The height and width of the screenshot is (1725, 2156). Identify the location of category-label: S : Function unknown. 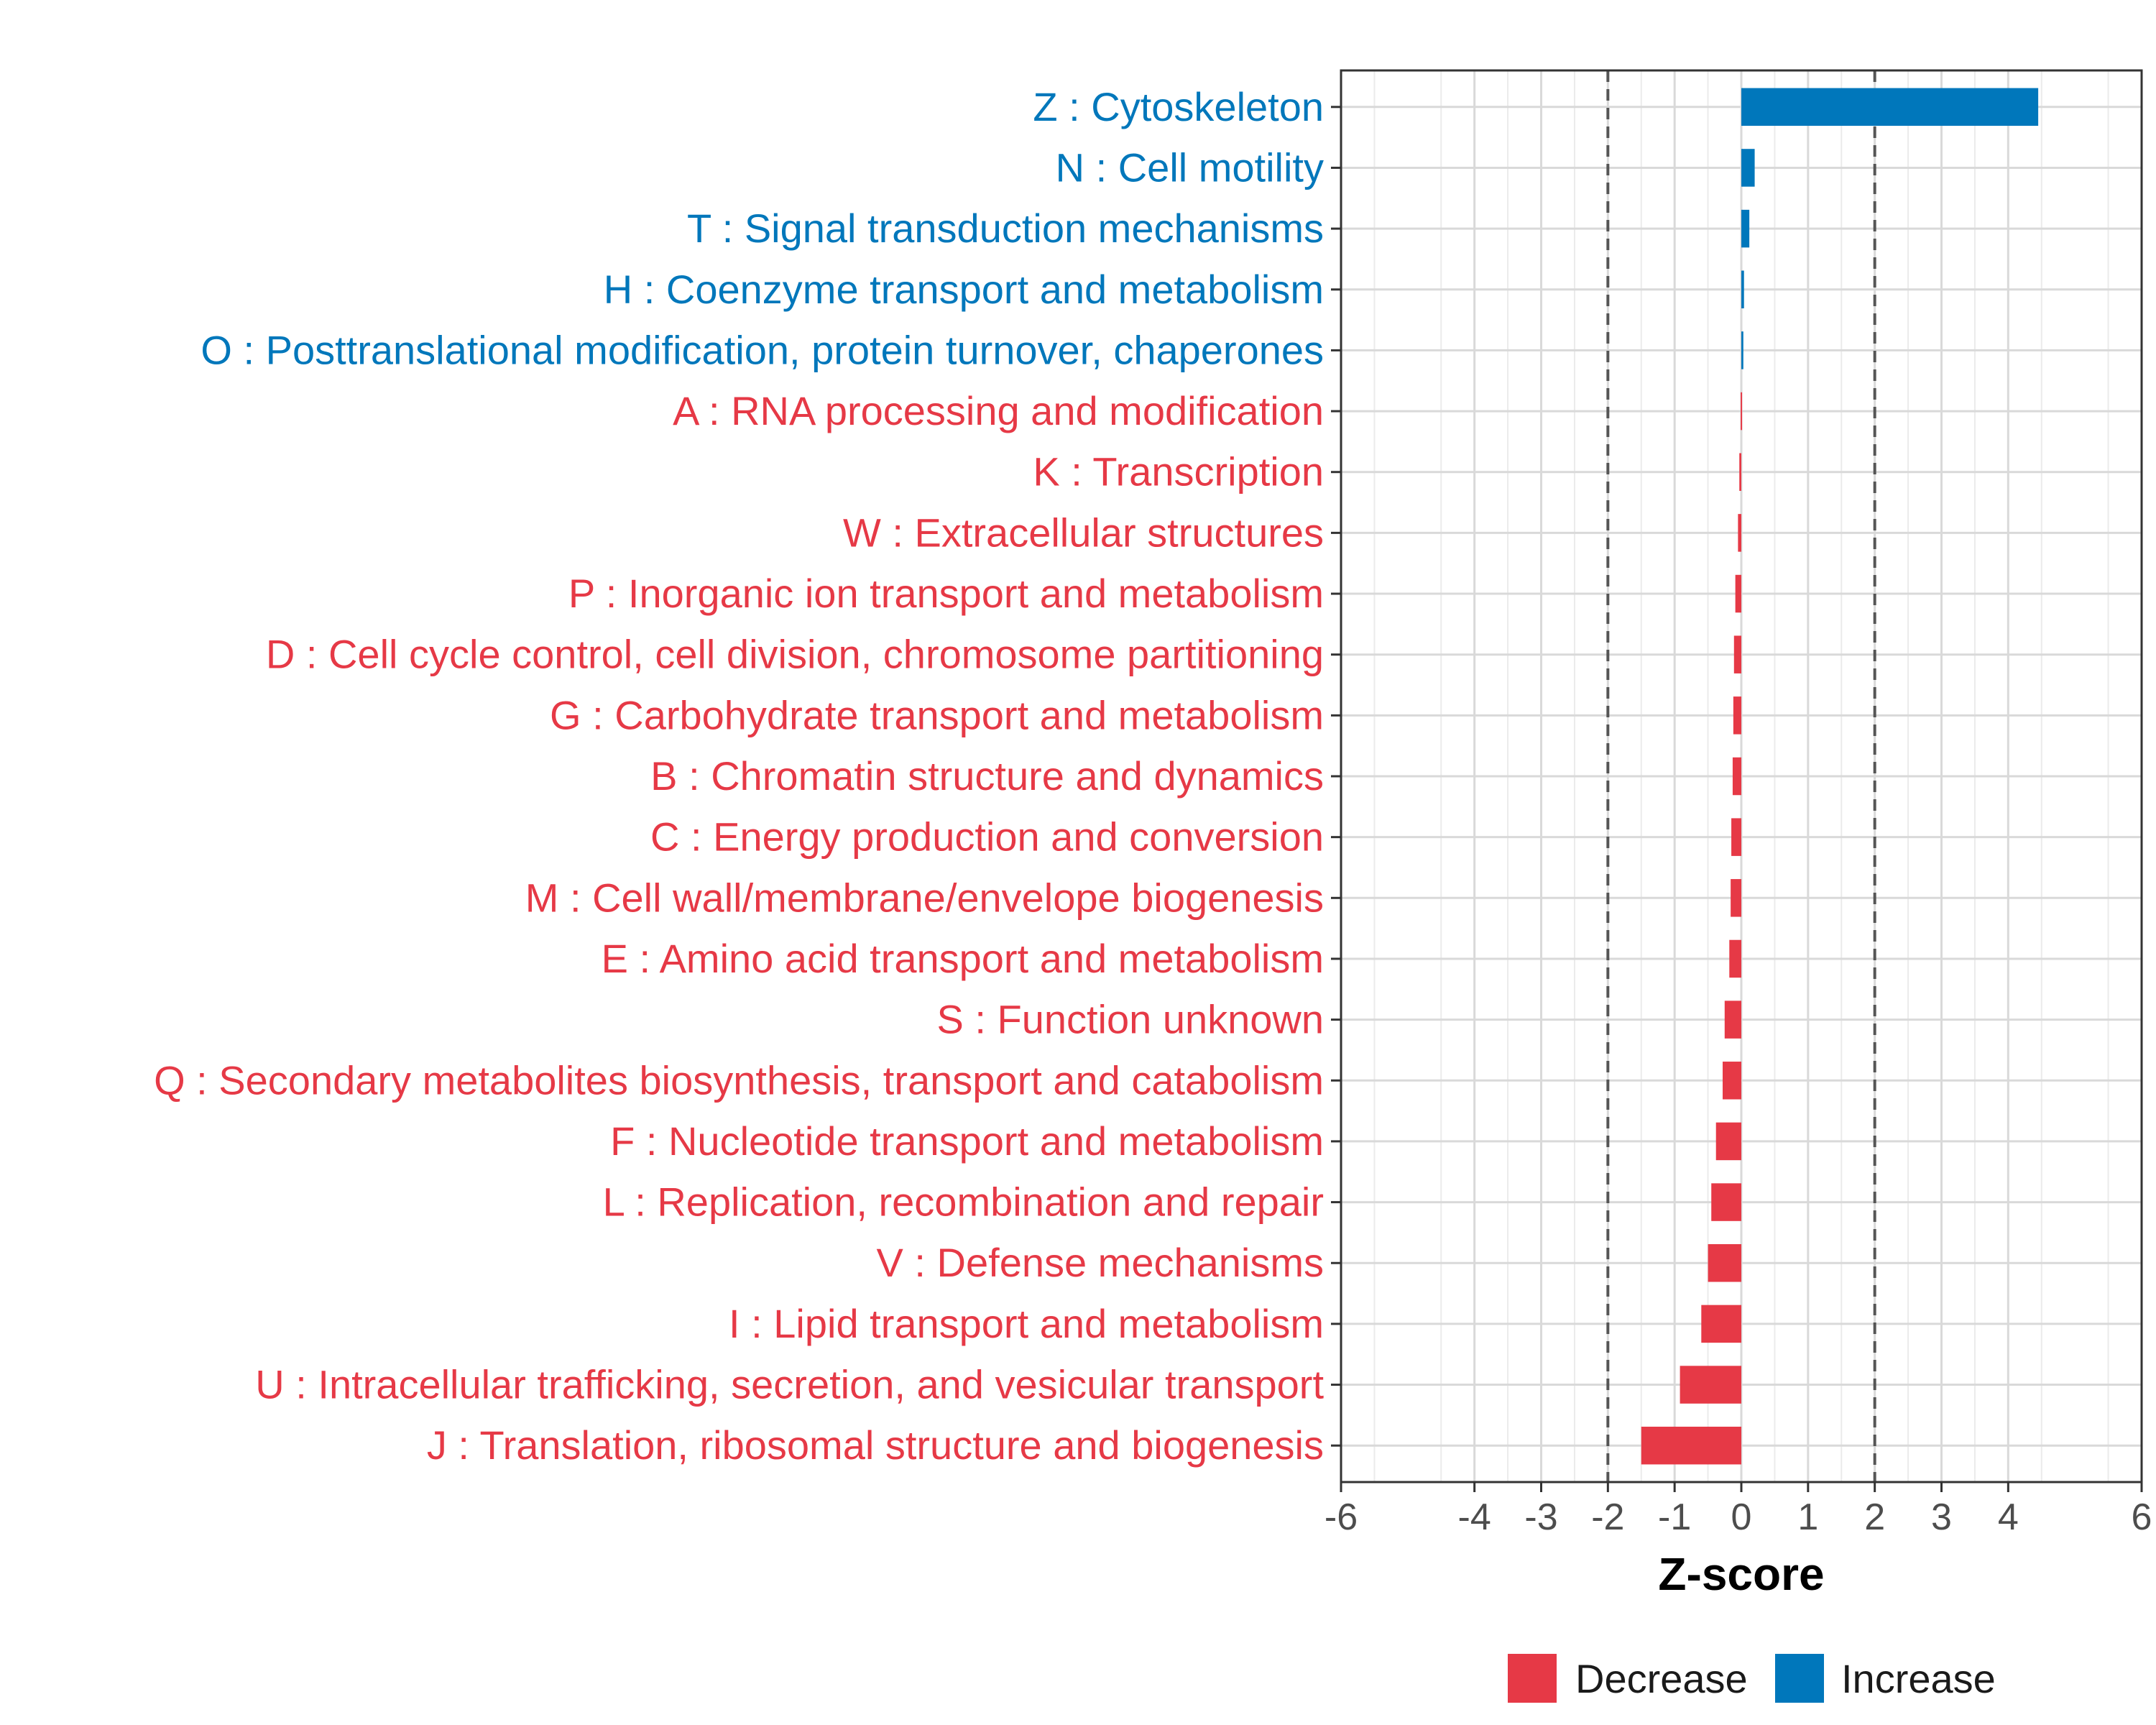
(1130, 1019).